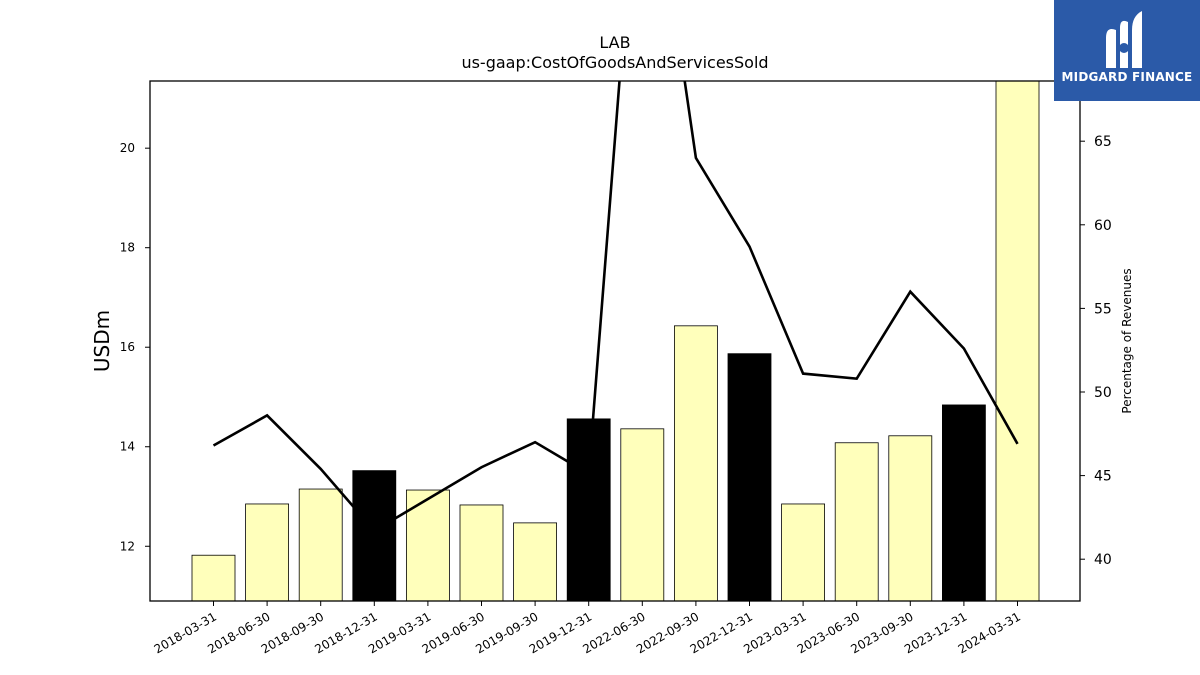 The image size is (1200, 675). I want to click on left-axis: 12 14 16 18 20, so click(135, 347).